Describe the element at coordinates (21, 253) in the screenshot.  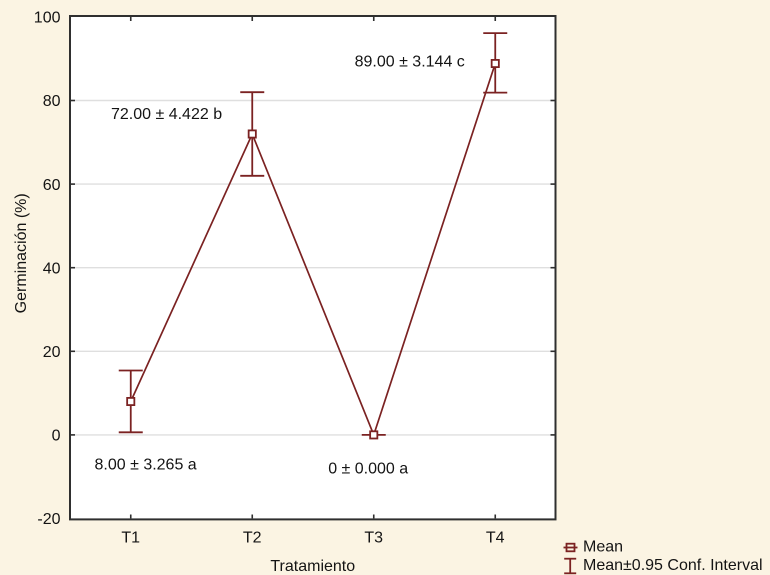
I see `svg-text: Germinación (%)` at that location.